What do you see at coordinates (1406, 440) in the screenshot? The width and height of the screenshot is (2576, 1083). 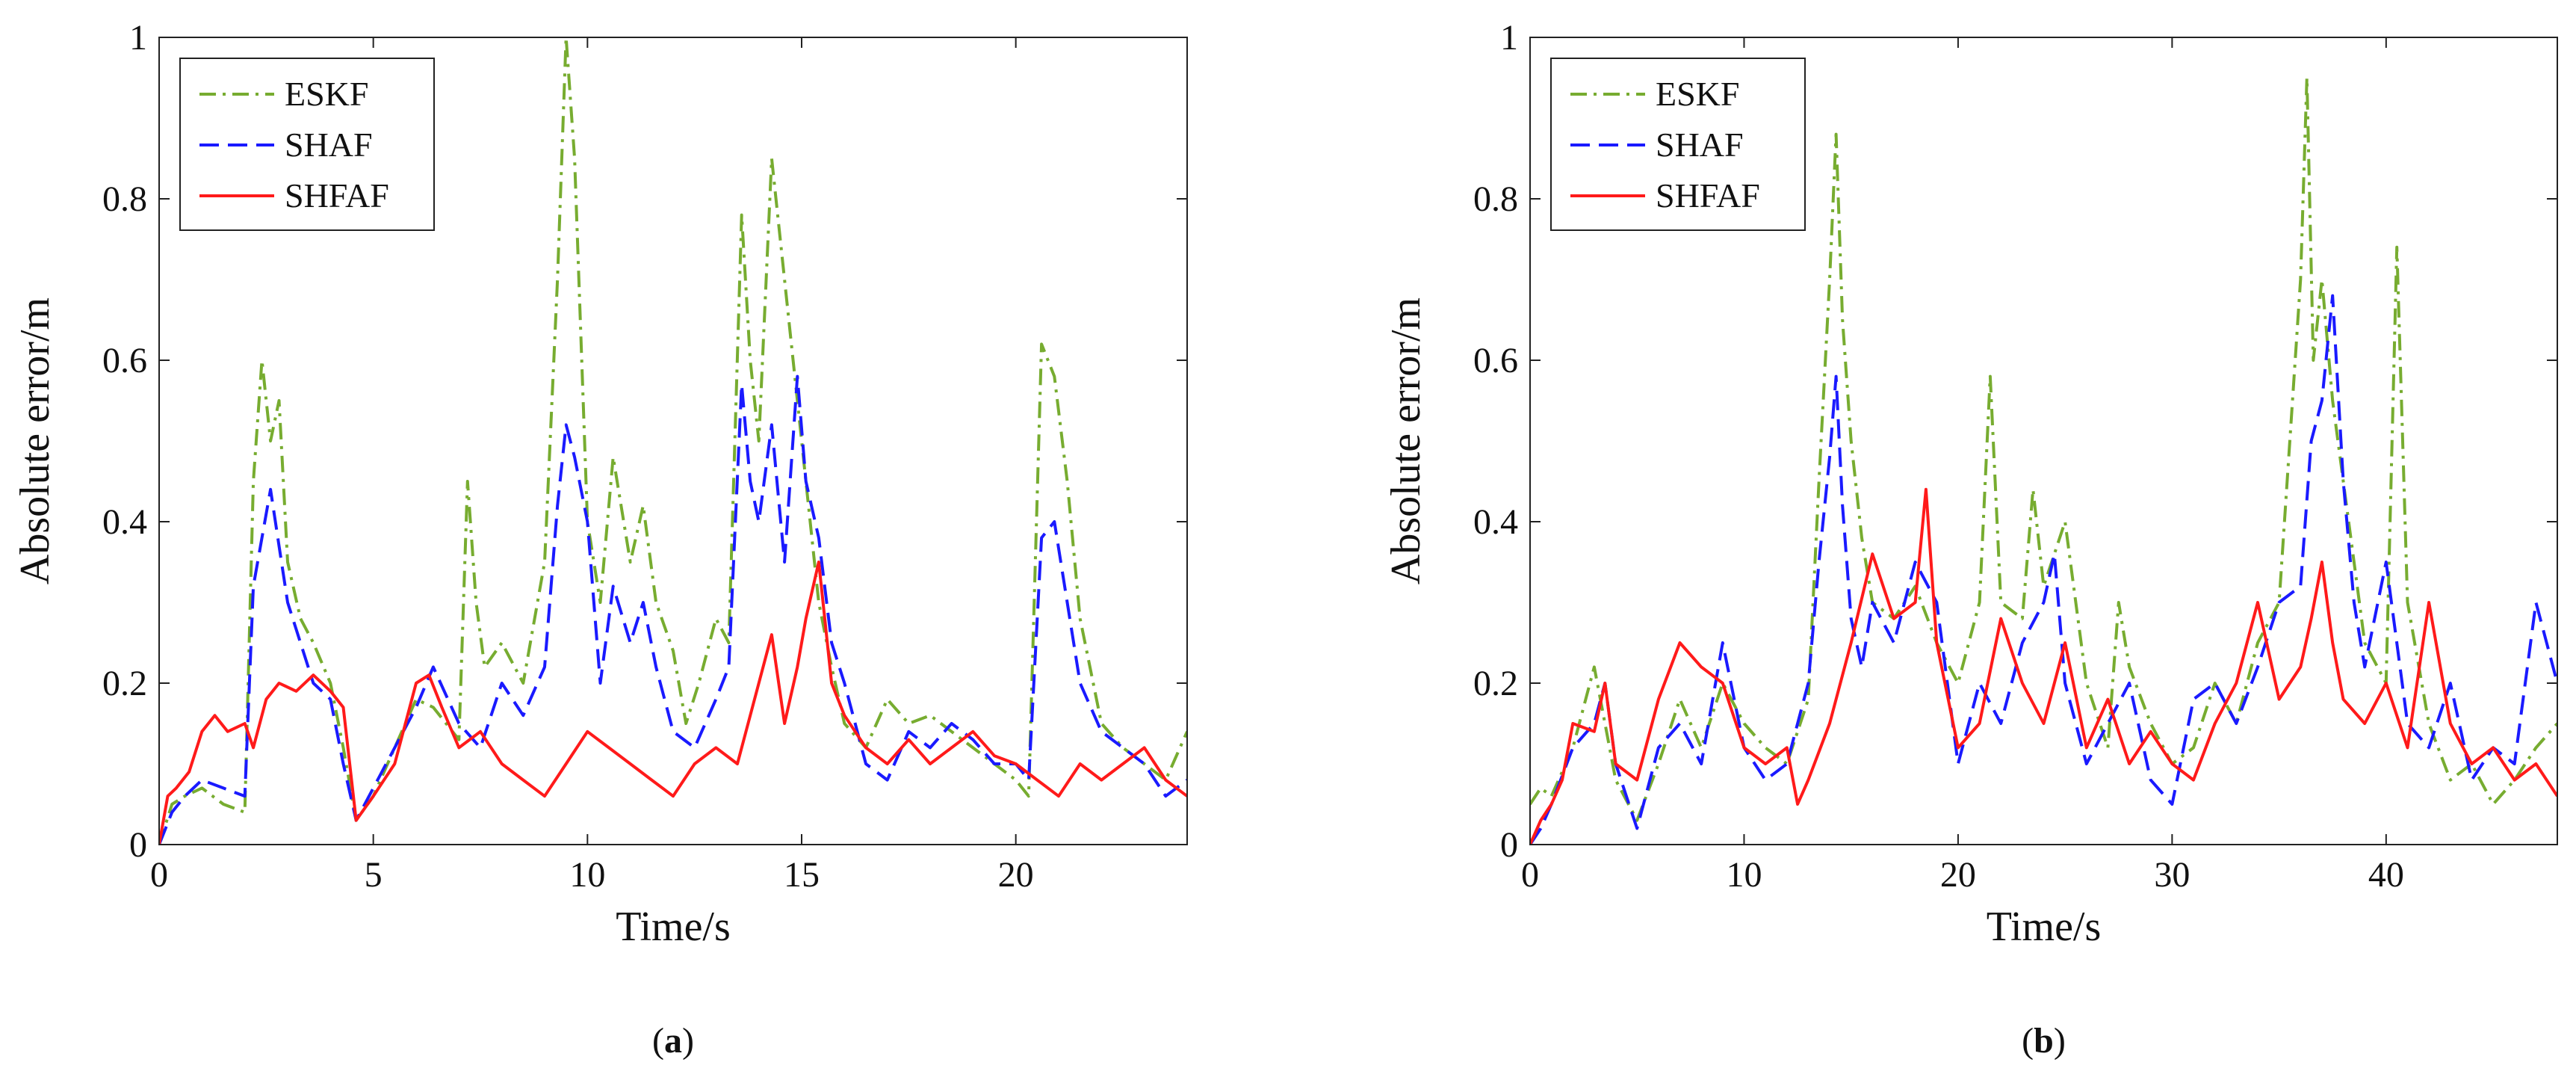 I see `y-axis-label-b: Absolute error/m` at bounding box center [1406, 440].